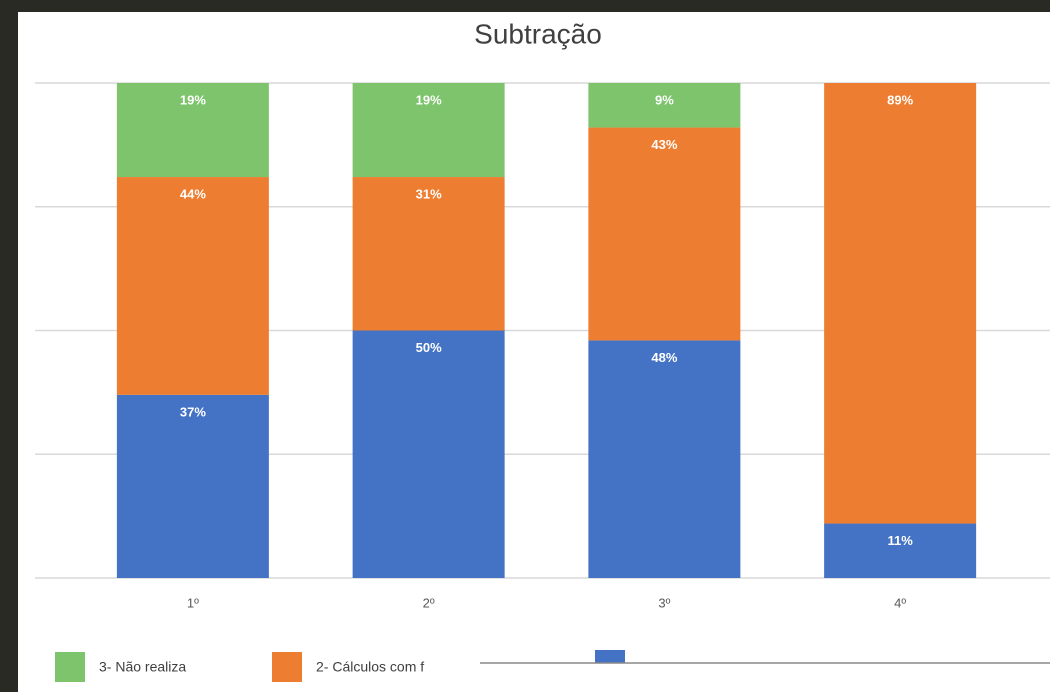 The width and height of the screenshot is (1050, 692). What do you see at coordinates (193, 193) in the screenshot?
I see `data-label: 44%` at bounding box center [193, 193].